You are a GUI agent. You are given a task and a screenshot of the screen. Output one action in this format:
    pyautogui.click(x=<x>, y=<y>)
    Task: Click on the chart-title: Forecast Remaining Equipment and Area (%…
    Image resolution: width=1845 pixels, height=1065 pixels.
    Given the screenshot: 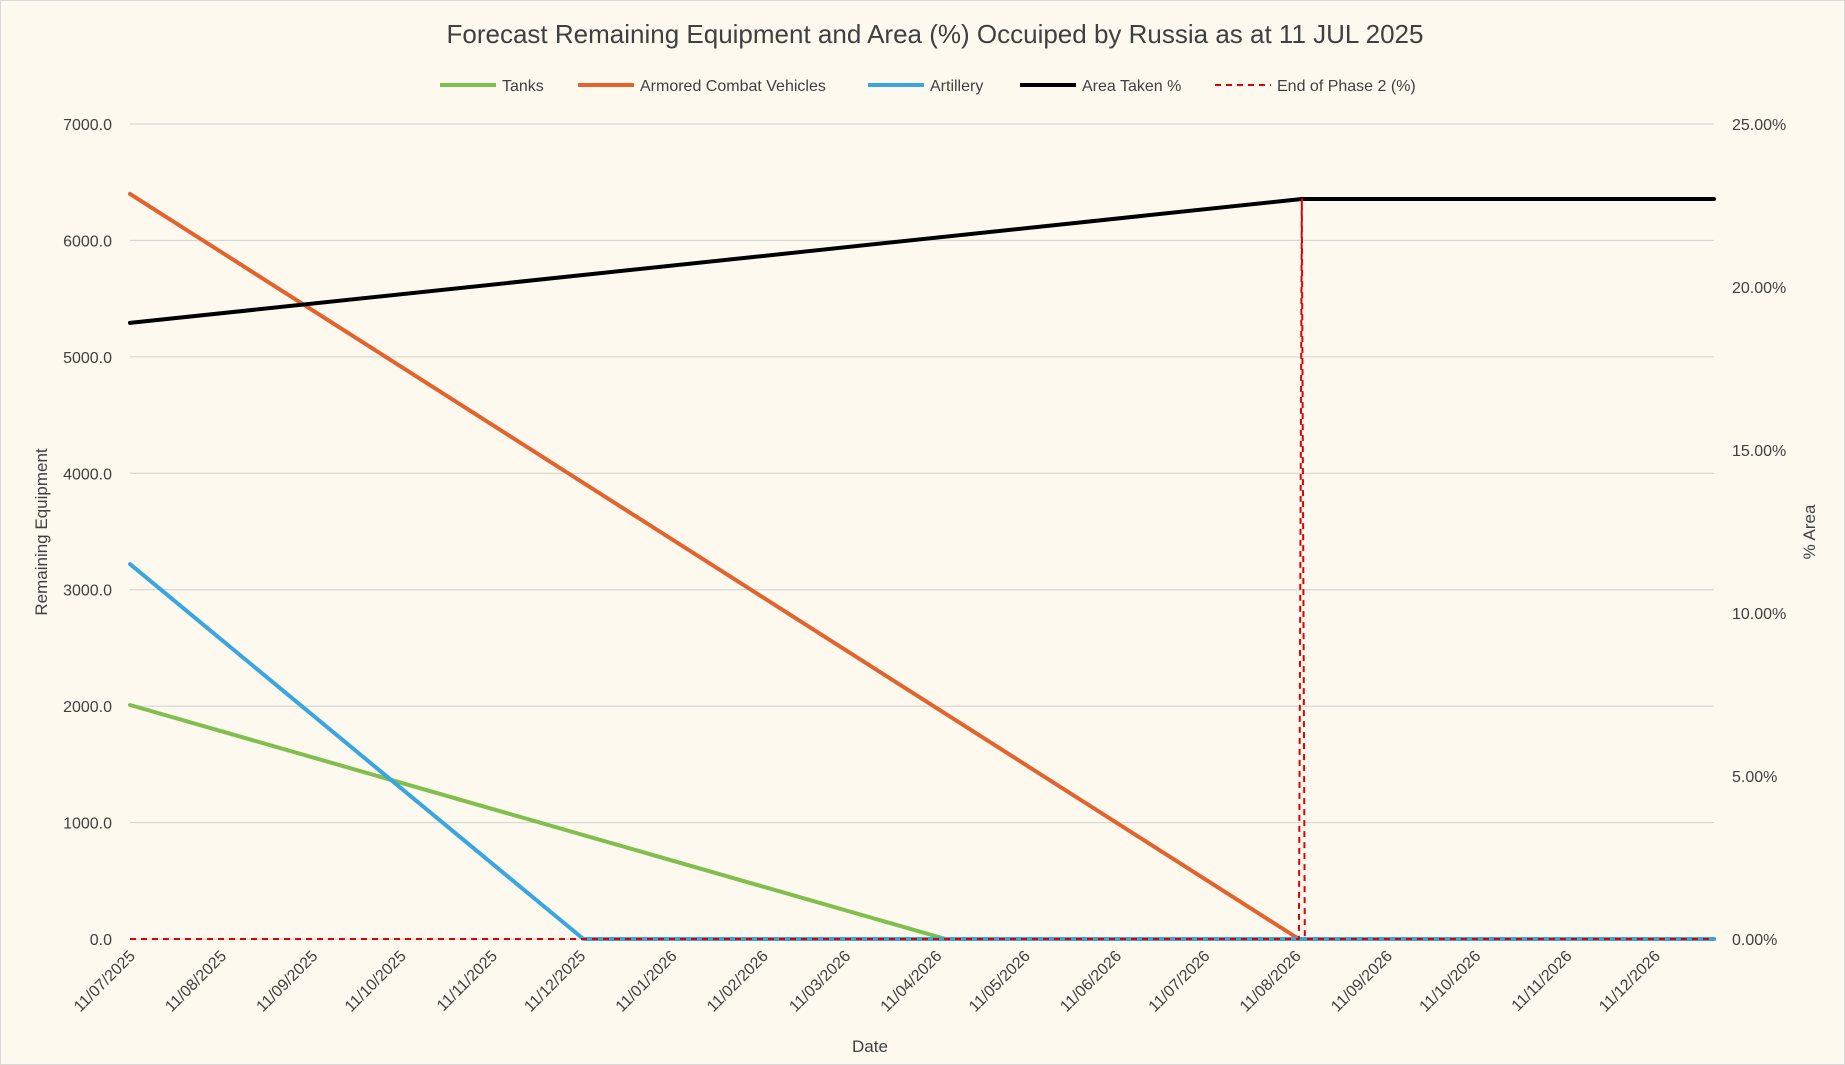 What is the action you would take?
    pyautogui.click(x=935, y=34)
    